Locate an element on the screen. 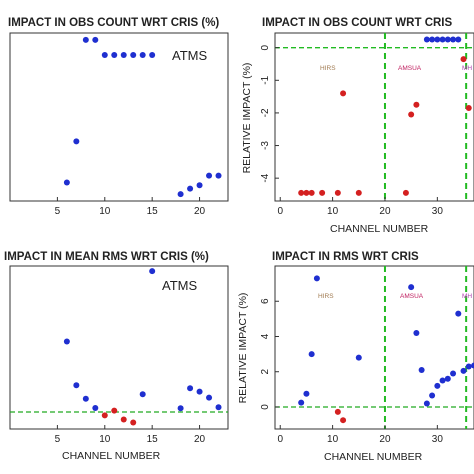 The width and height of the screenshot is (474, 474). panel-4-frame is located at coordinates (374, 347).